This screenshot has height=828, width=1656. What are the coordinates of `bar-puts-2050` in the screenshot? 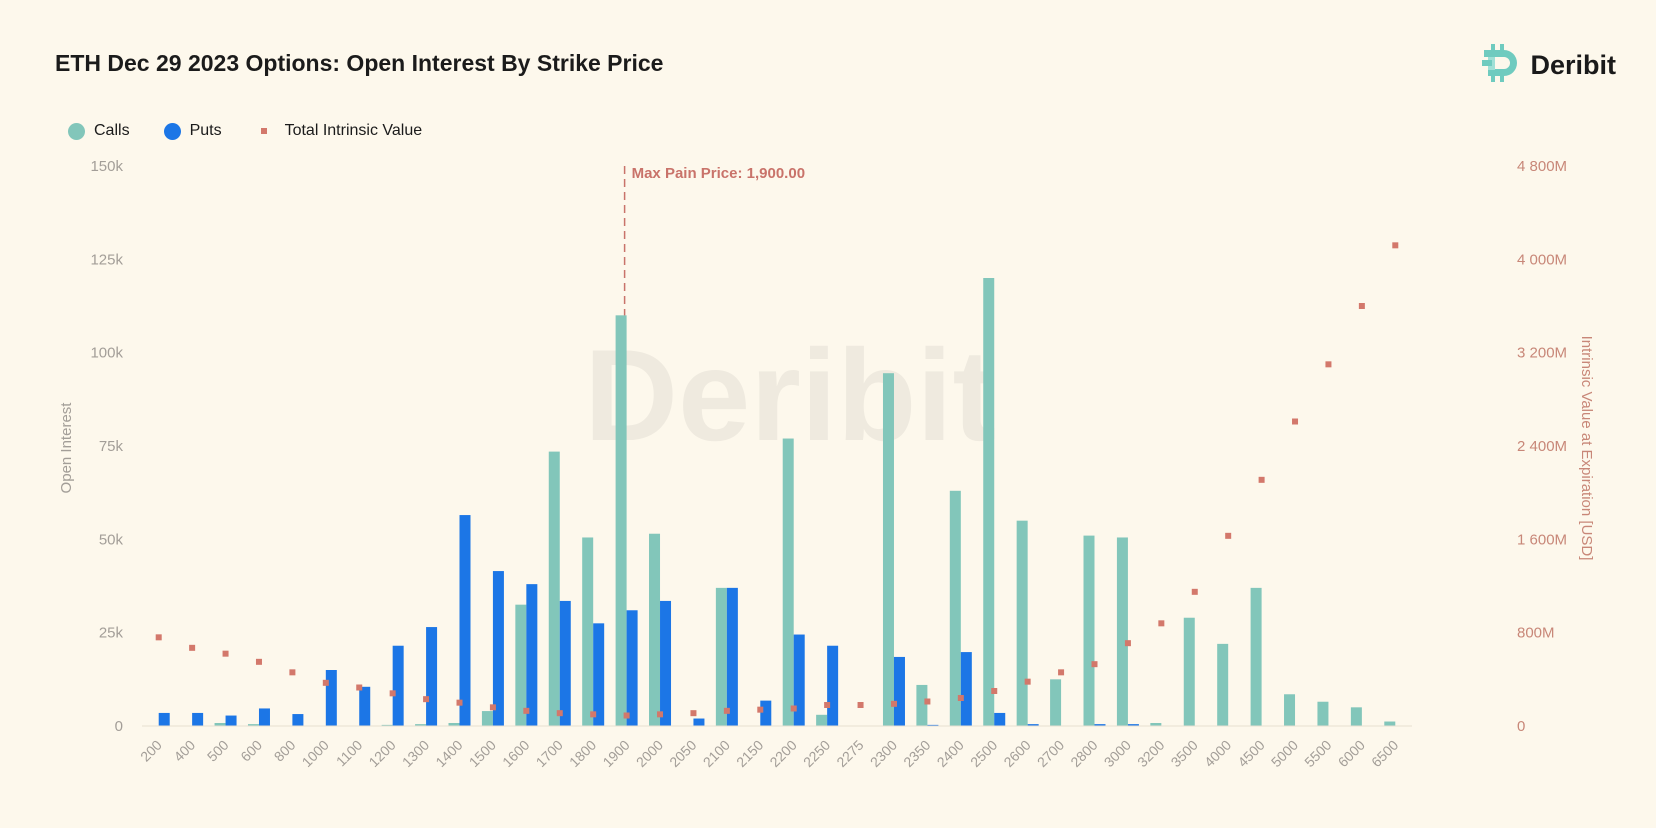 It's located at (699, 722).